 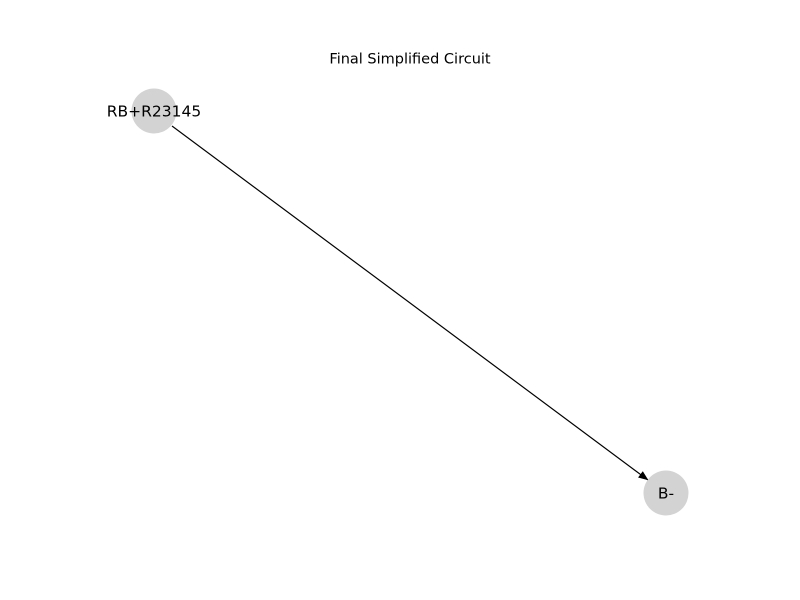 I want to click on node-rb-r23145: RB+R23145, so click(x=154, y=111).